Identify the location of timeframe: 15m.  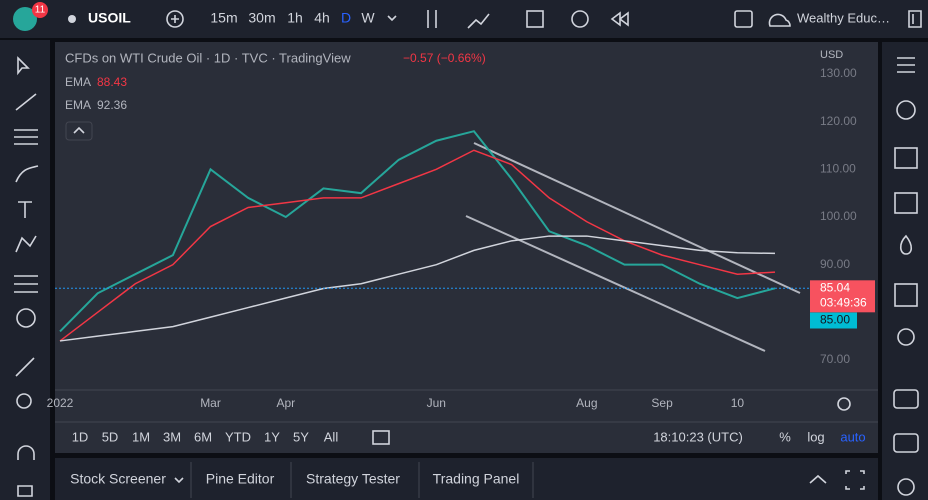
(223, 18).